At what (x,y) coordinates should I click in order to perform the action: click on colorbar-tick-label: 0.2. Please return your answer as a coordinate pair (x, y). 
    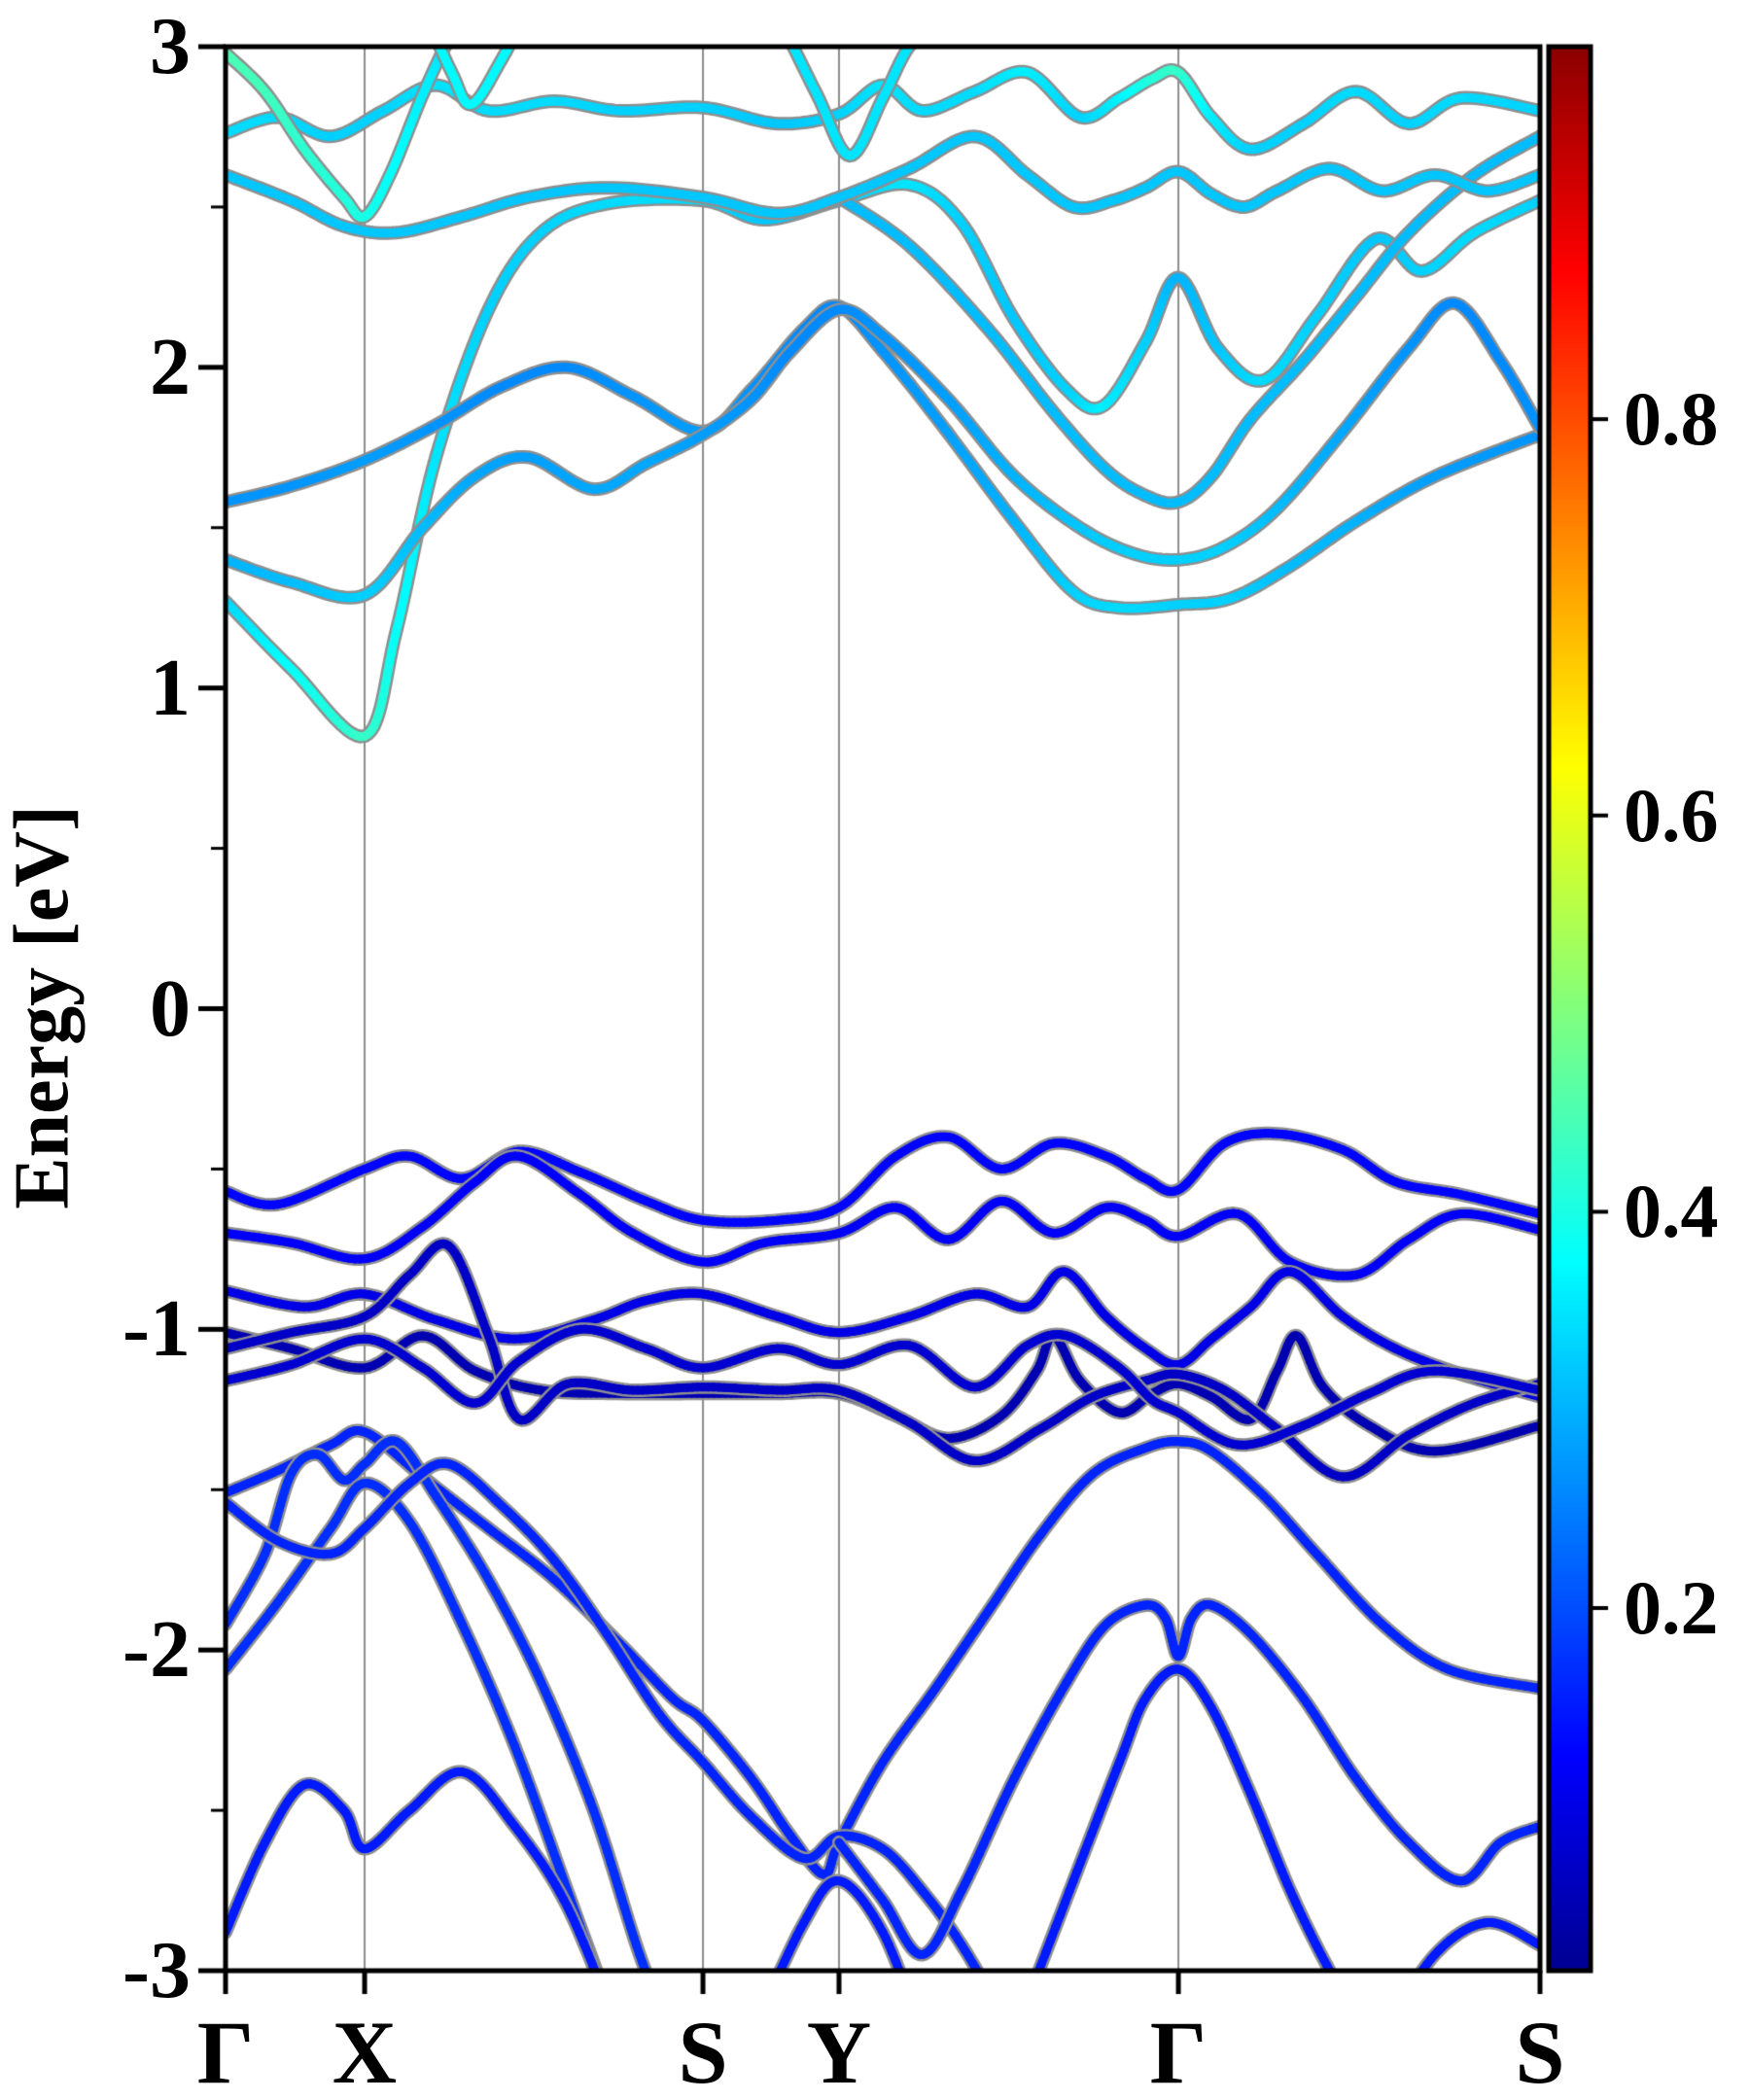
    Looking at the image, I should click on (1671, 1608).